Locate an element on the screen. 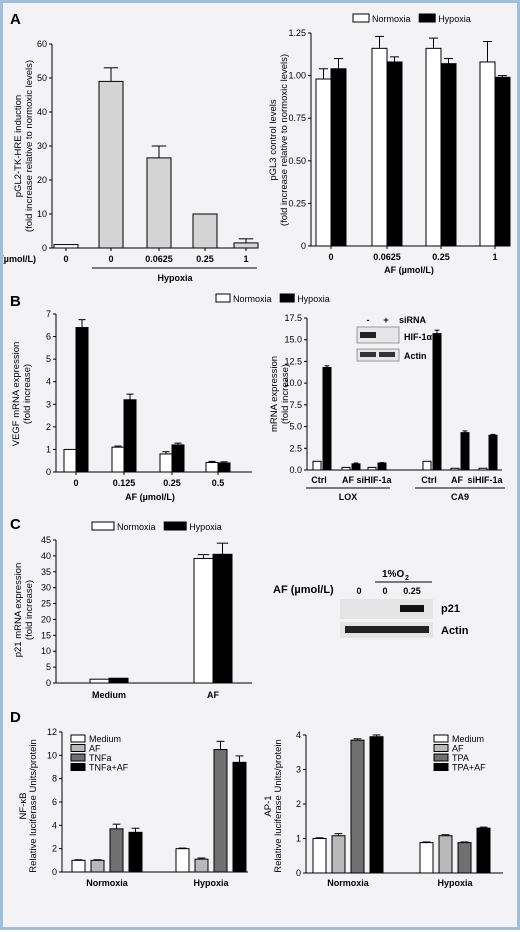 This screenshot has width=520, height=932. blot-row-label: Actin is located at coordinates (455, 631).